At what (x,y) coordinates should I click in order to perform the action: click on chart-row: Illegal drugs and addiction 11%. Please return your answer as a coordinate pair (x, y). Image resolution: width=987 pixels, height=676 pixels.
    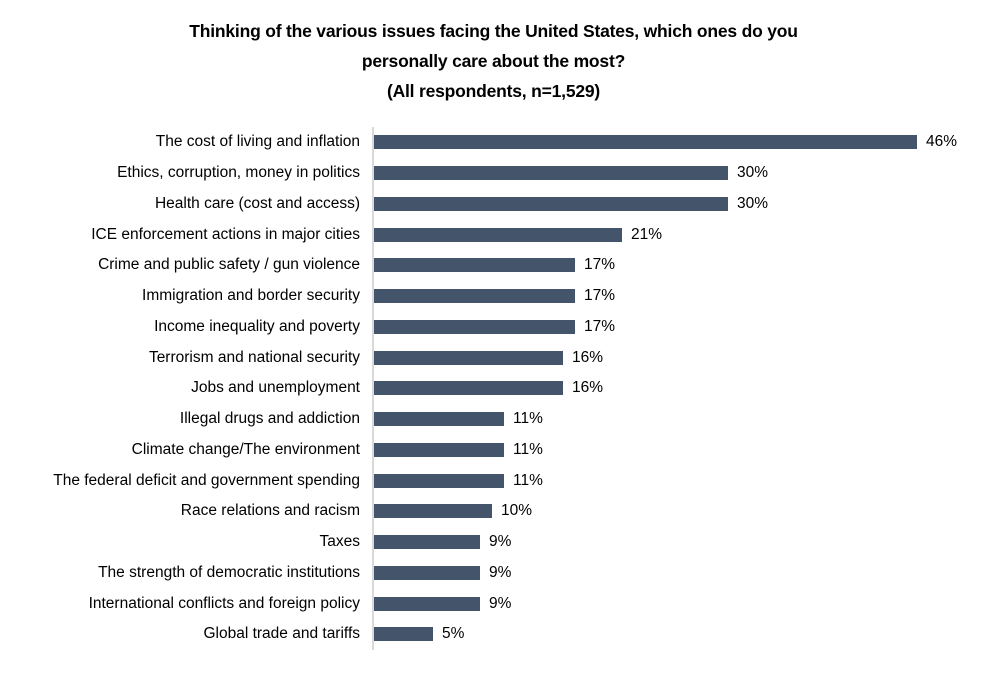
    Looking at the image, I should click on (493, 419).